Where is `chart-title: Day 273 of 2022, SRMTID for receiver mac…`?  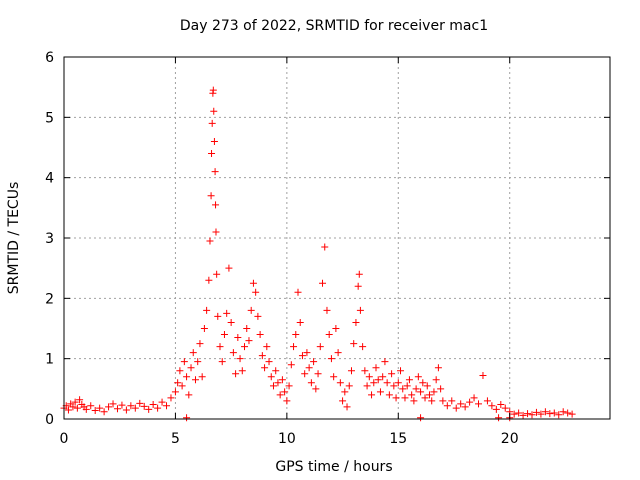
chart-title: Day 273 of 2022, SRMTID for receiver mac… is located at coordinates (334, 26).